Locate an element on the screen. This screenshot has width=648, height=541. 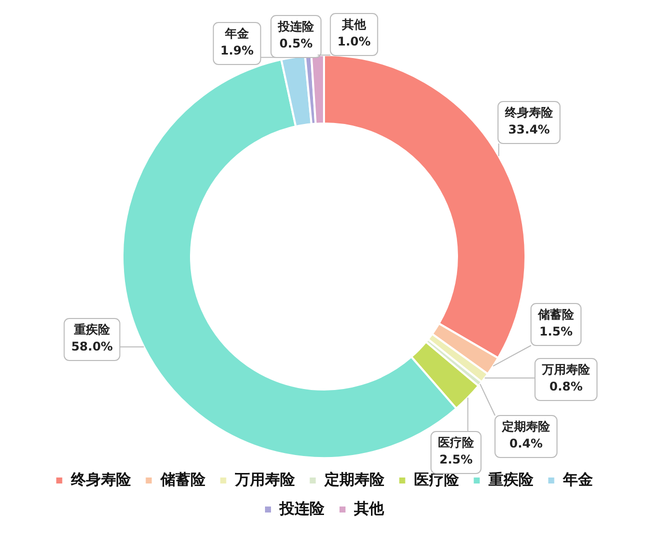
data-label: 2.5% is located at coordinates (456, 459).